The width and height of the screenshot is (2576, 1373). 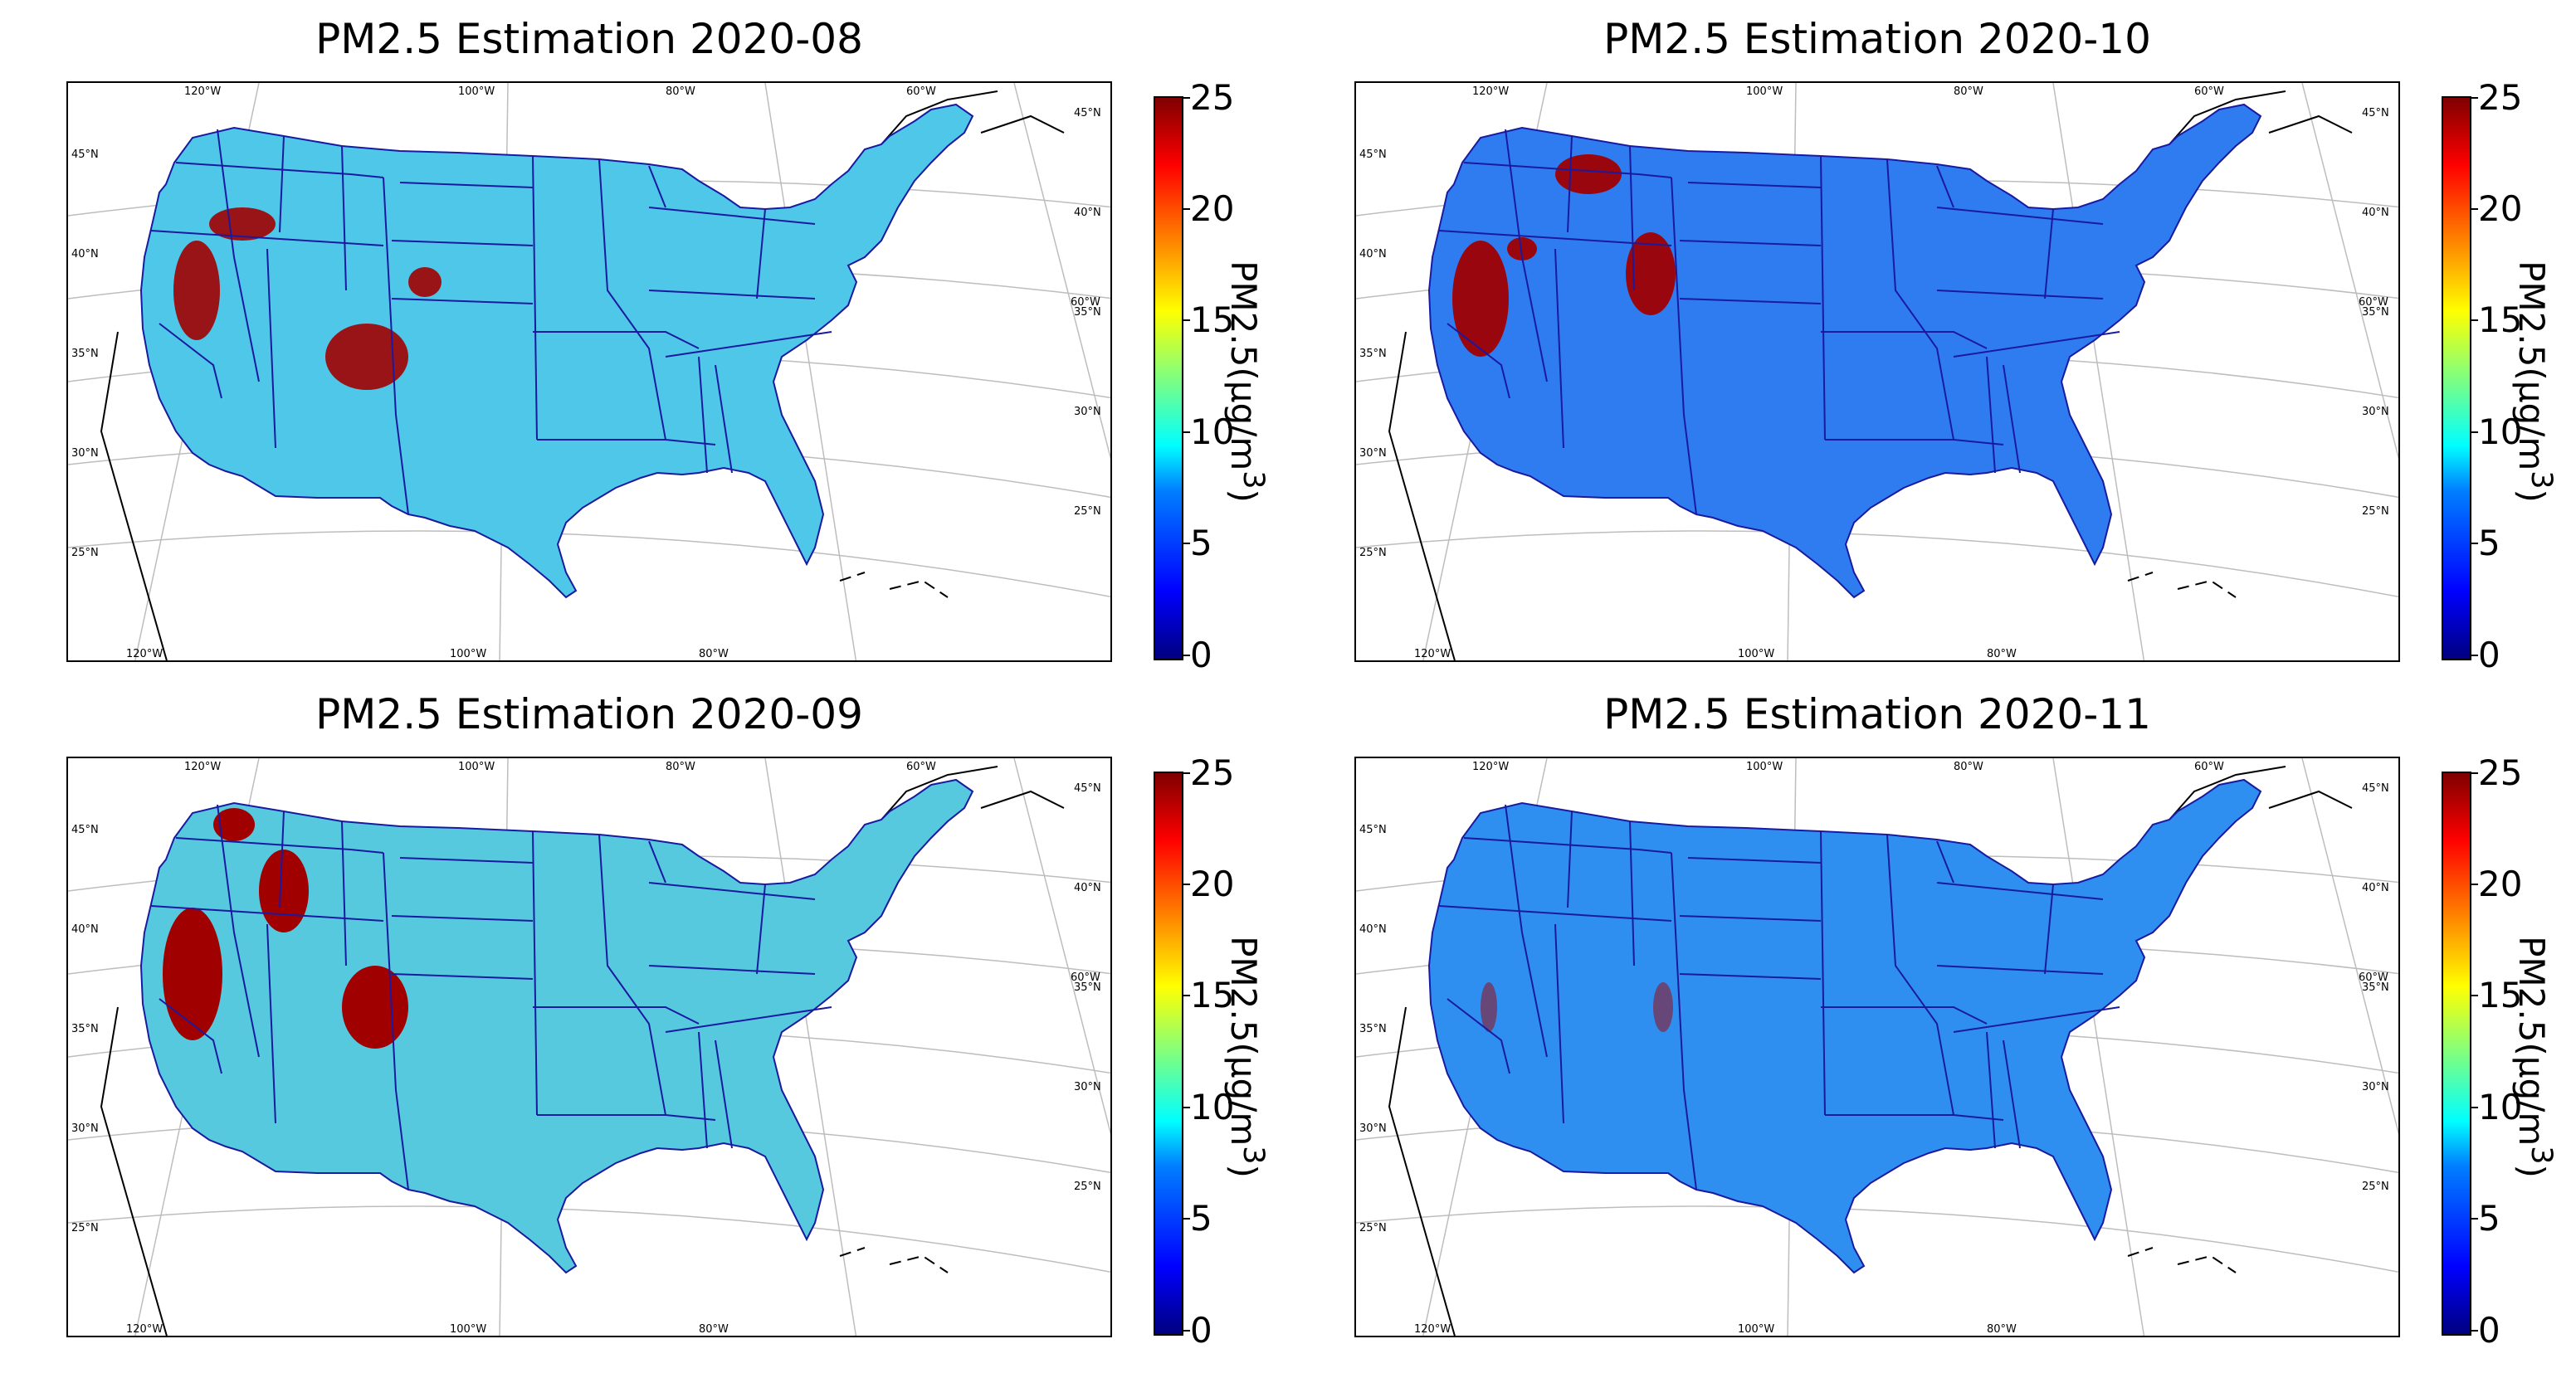 What do you see at coordinates (85, 1228) in the screenshot?
I see `lat-label-left: 25°N` at bounding box center [85, 1228].